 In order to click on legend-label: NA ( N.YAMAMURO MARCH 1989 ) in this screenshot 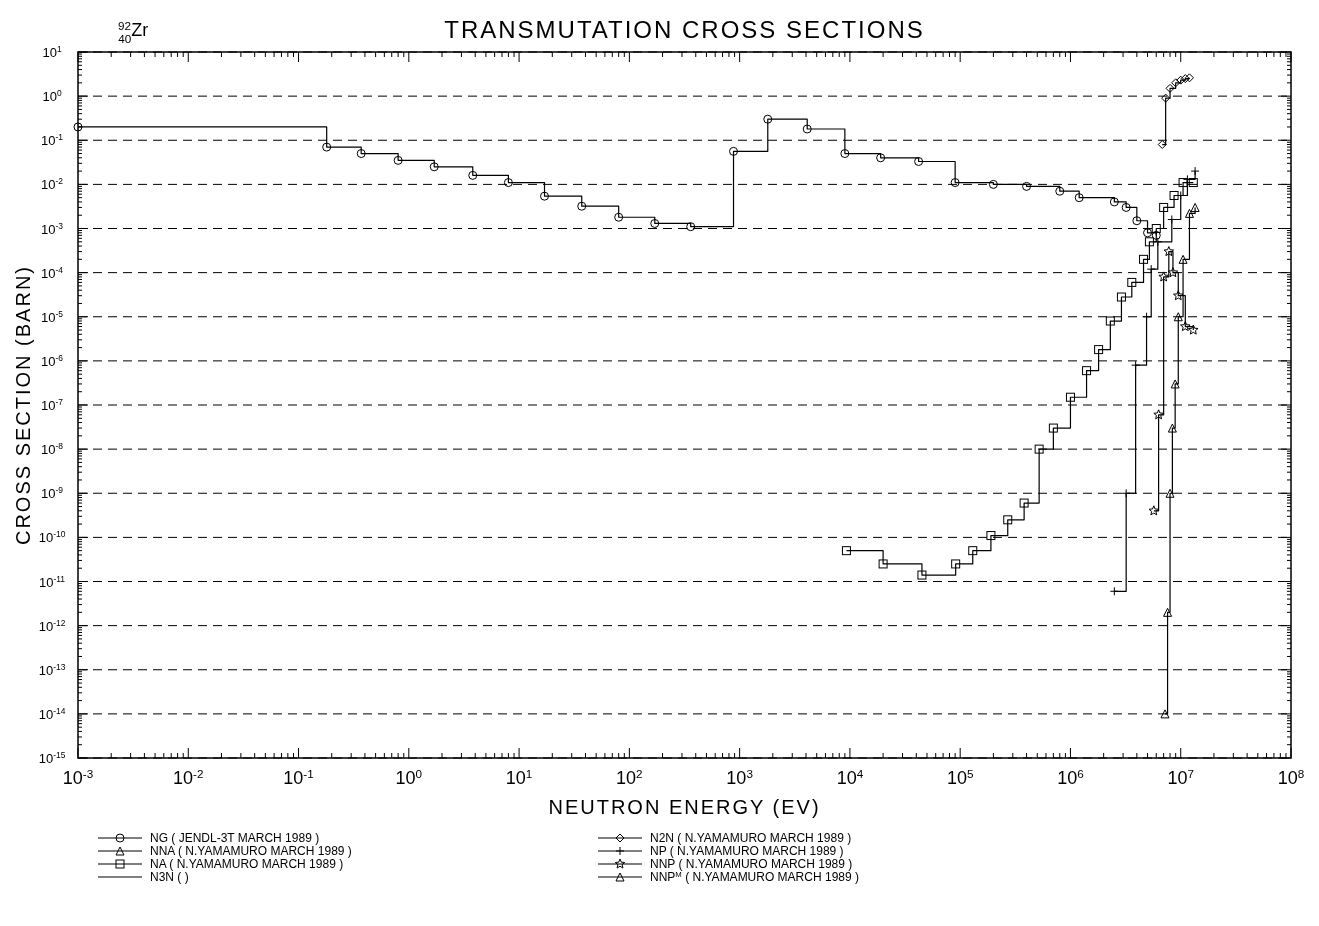, I will do `click(247, 864)`.